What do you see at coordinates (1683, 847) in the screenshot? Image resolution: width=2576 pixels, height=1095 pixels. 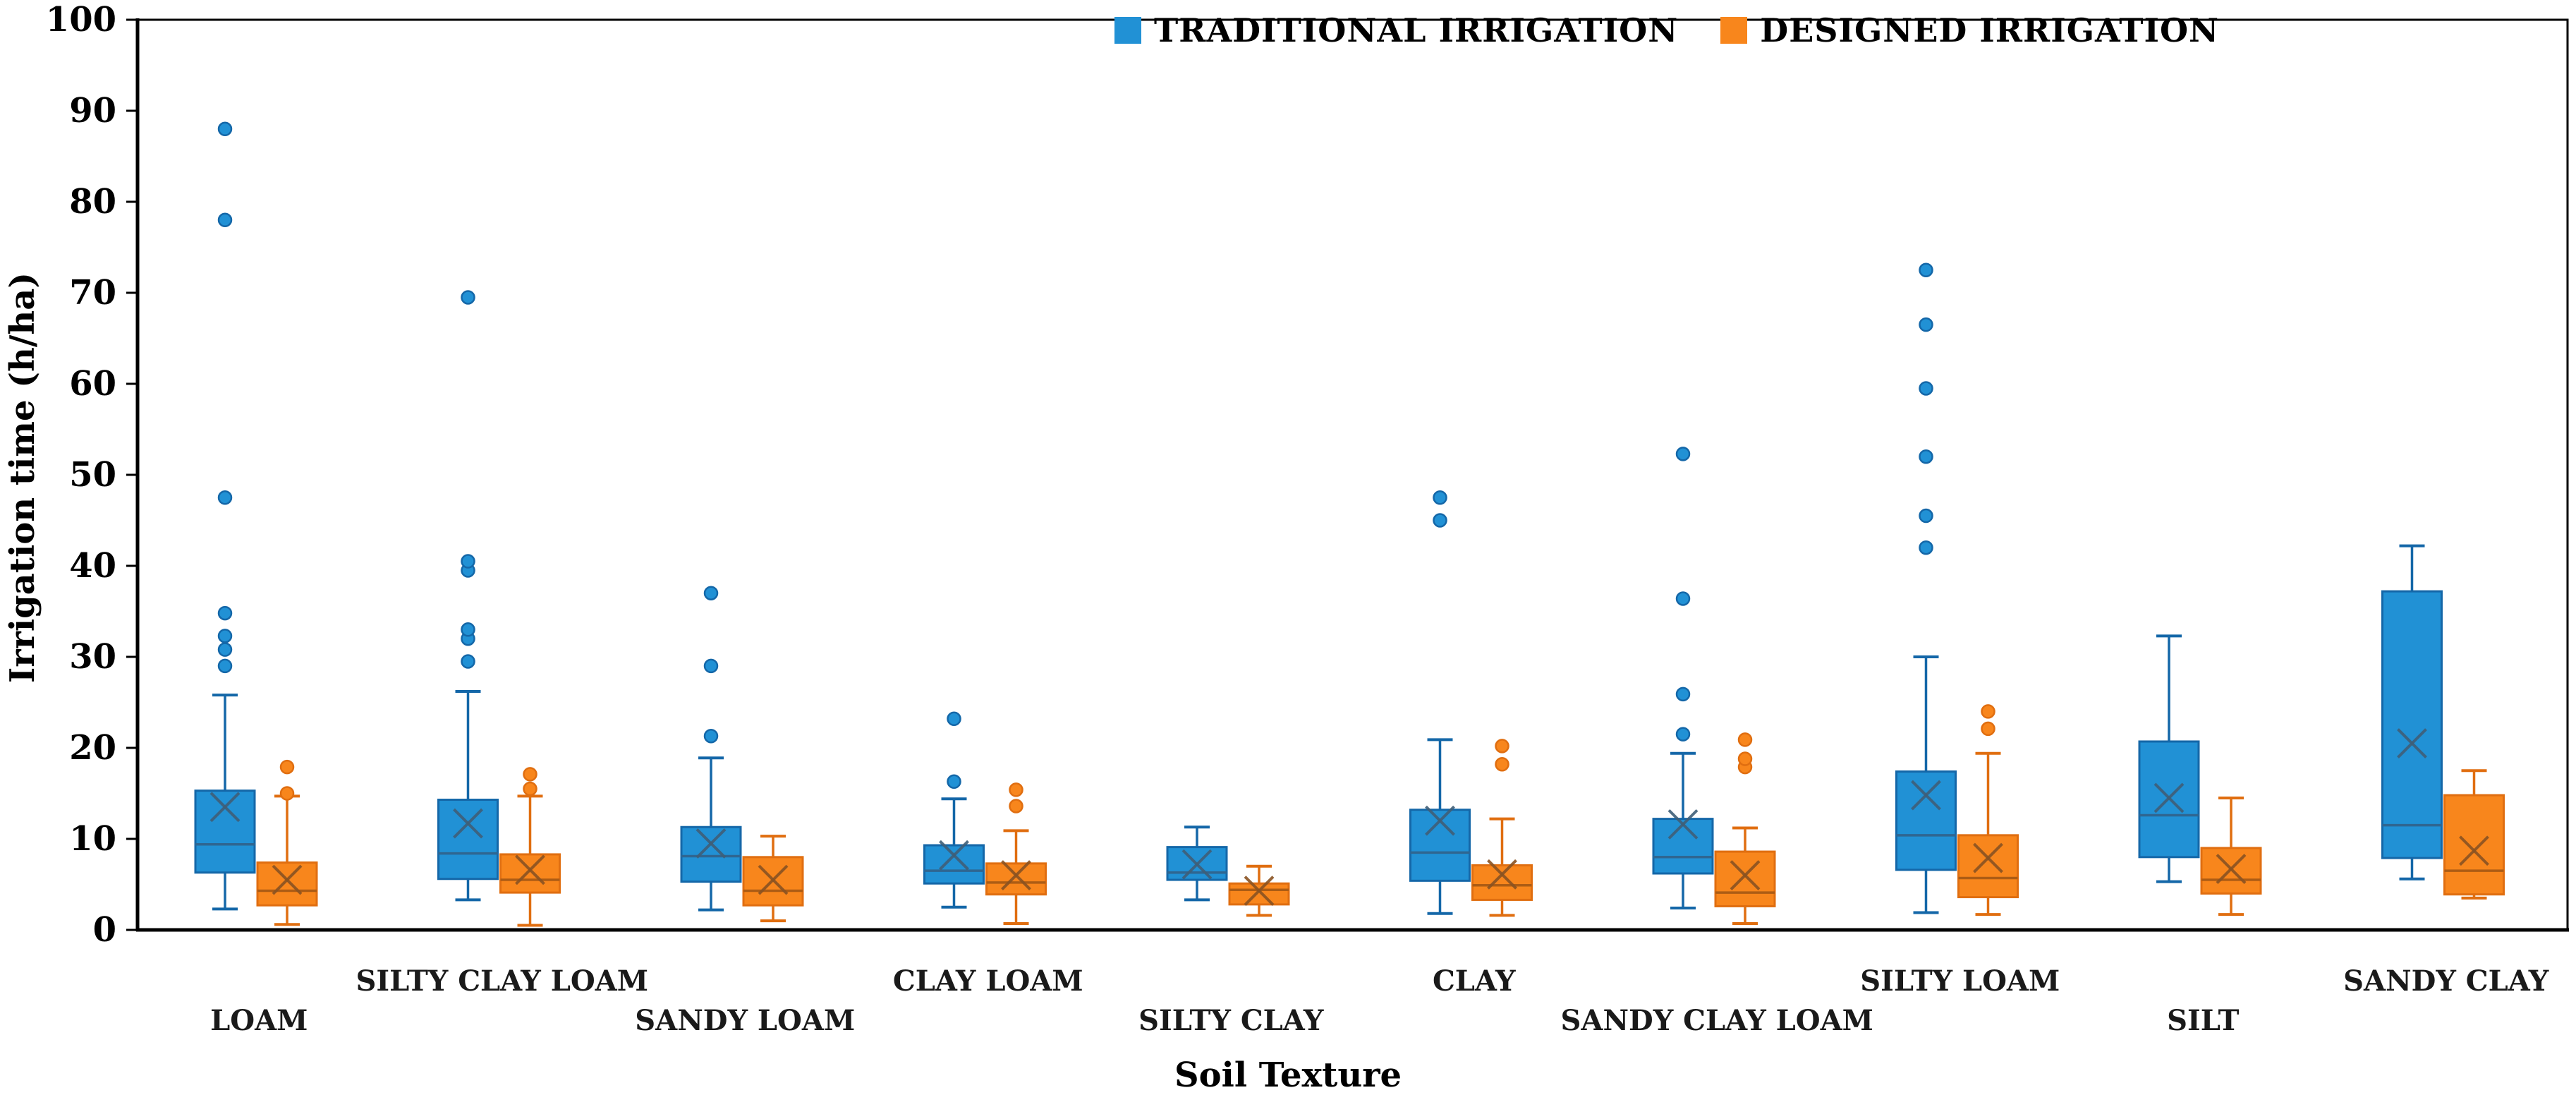 I see `box-traditional-sandy-clay-loam` at bounding box center [1683, 847].